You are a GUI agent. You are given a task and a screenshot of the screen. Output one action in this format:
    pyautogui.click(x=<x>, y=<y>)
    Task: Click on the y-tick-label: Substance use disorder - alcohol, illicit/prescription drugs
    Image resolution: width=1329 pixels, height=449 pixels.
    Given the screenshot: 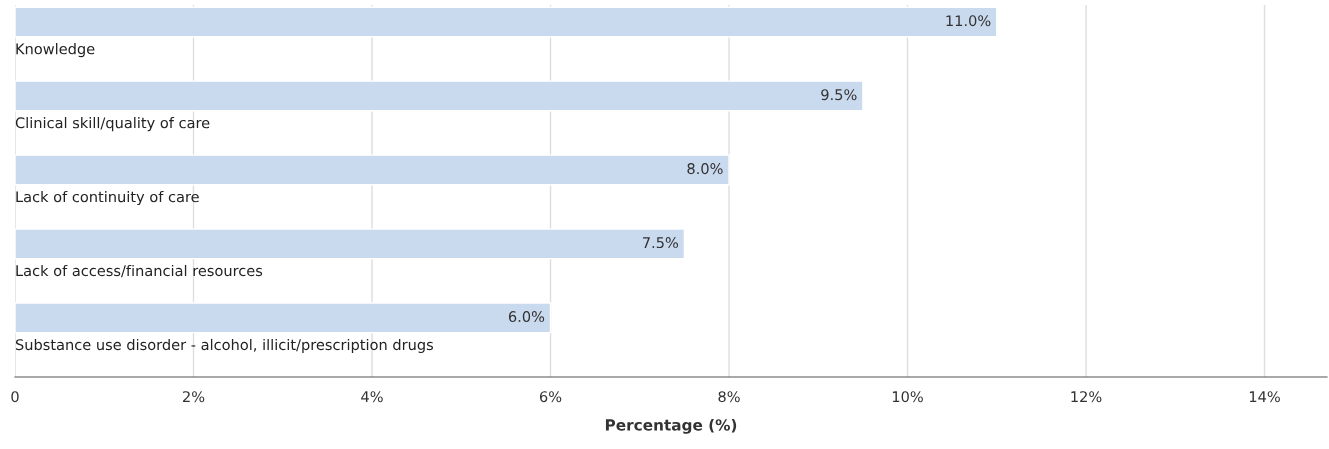 What is the action you would take?
    pyautogui.click(x=224, y=345)
    